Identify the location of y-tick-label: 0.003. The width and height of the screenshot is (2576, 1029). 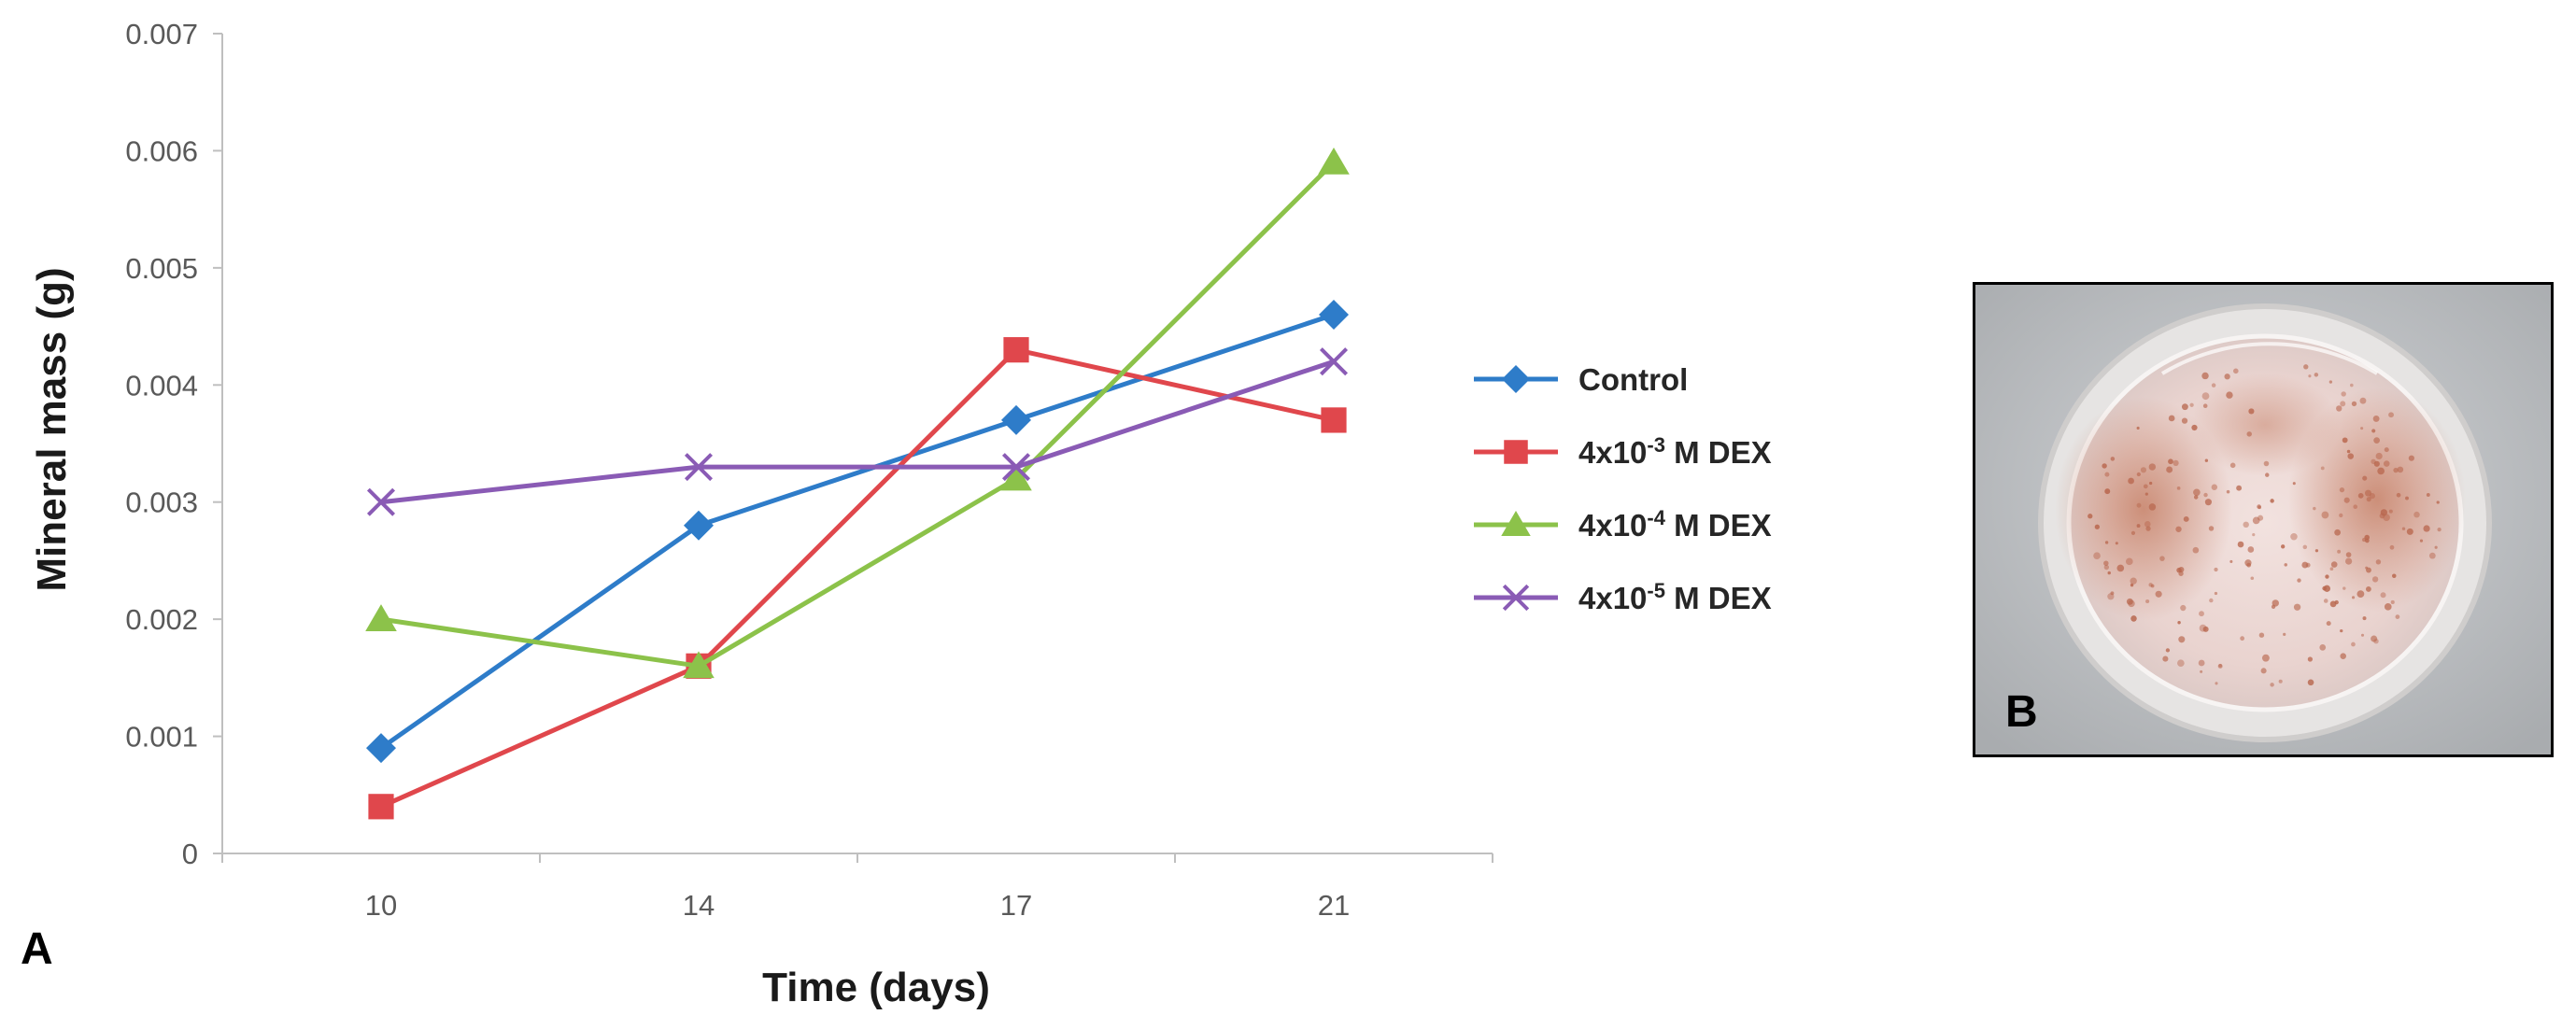
(161, 502).